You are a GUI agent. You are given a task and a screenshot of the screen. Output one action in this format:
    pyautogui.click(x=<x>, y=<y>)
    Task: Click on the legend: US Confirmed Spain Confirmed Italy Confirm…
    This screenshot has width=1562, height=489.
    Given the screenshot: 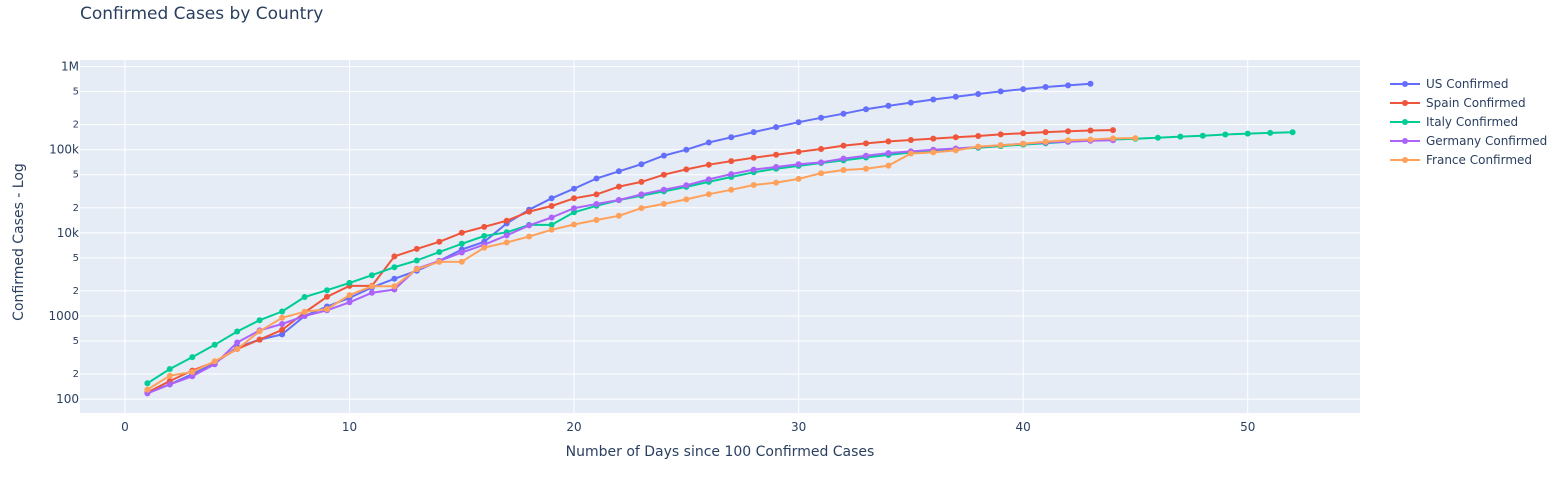 What is the action you would take?
    pyautogui.click(x=1468, y=122)
    